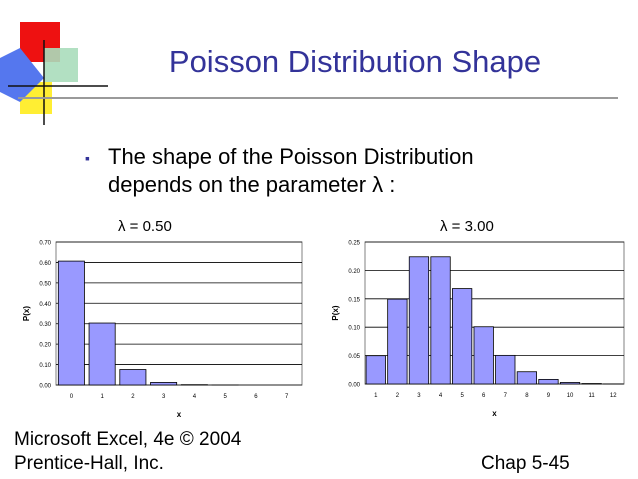 Image resolution: width=638 pixels, height=479 pixels. I want to click on chart2-xtick-label: 1, so click(376, 396).